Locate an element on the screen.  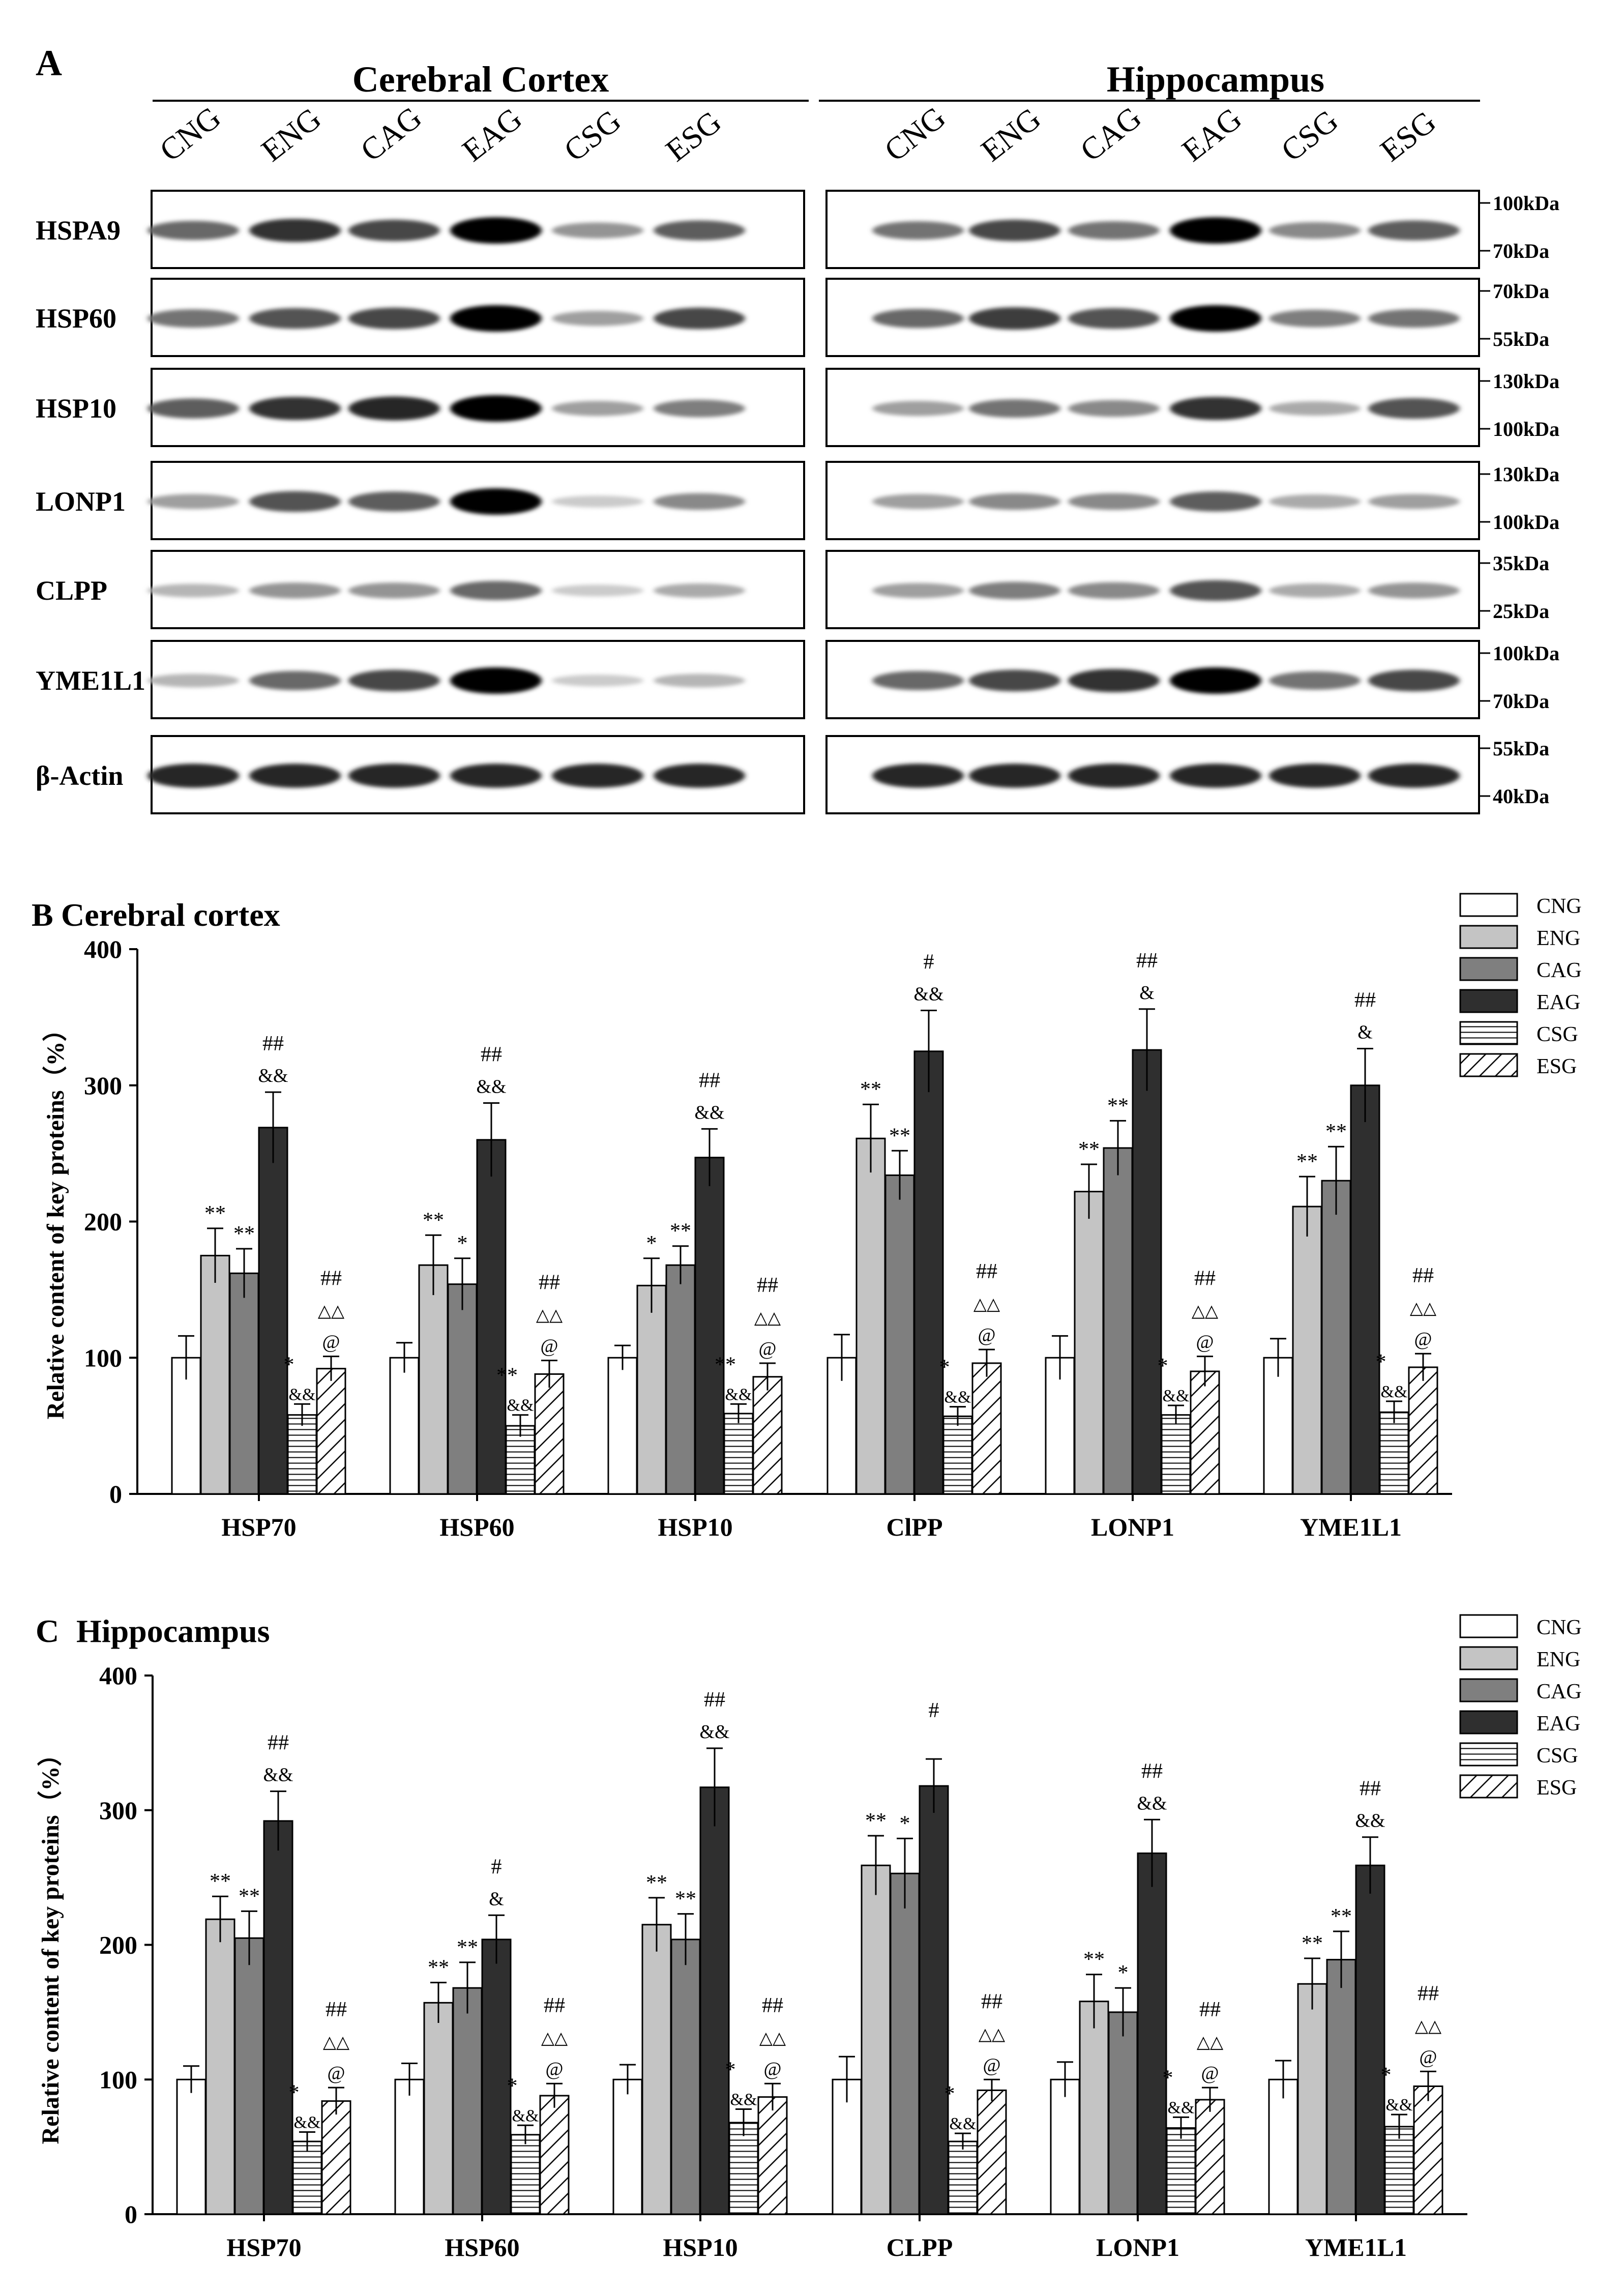
panel-b-label: B is located at coordinates (42, 915).